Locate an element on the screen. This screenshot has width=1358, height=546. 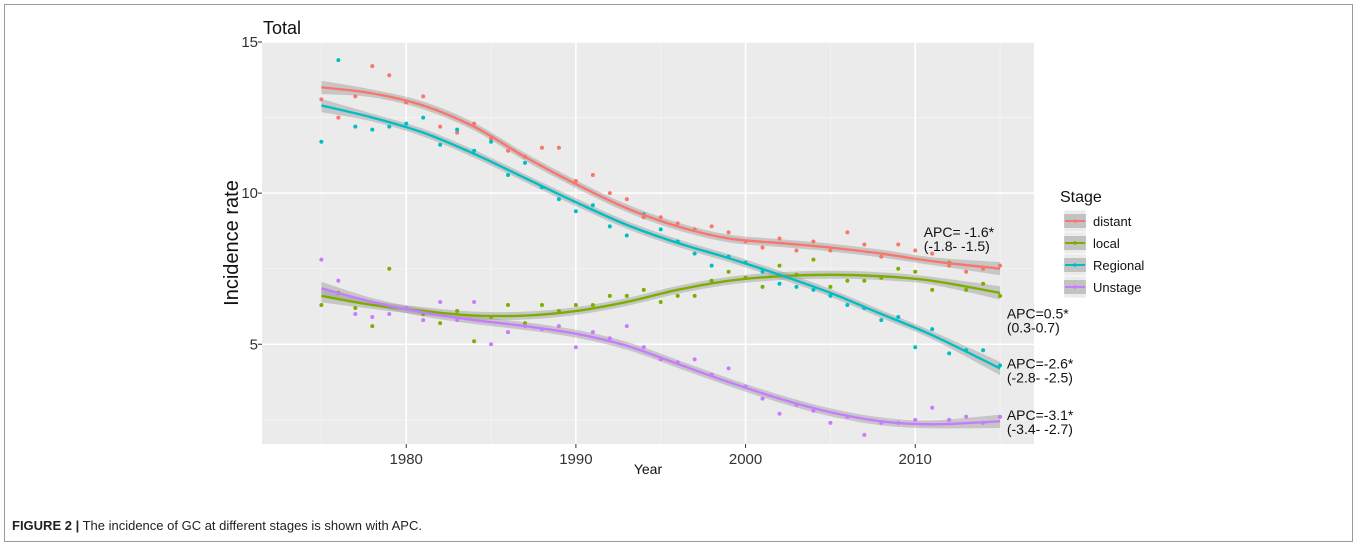
line-unstage is located at coordinates (661, 356).